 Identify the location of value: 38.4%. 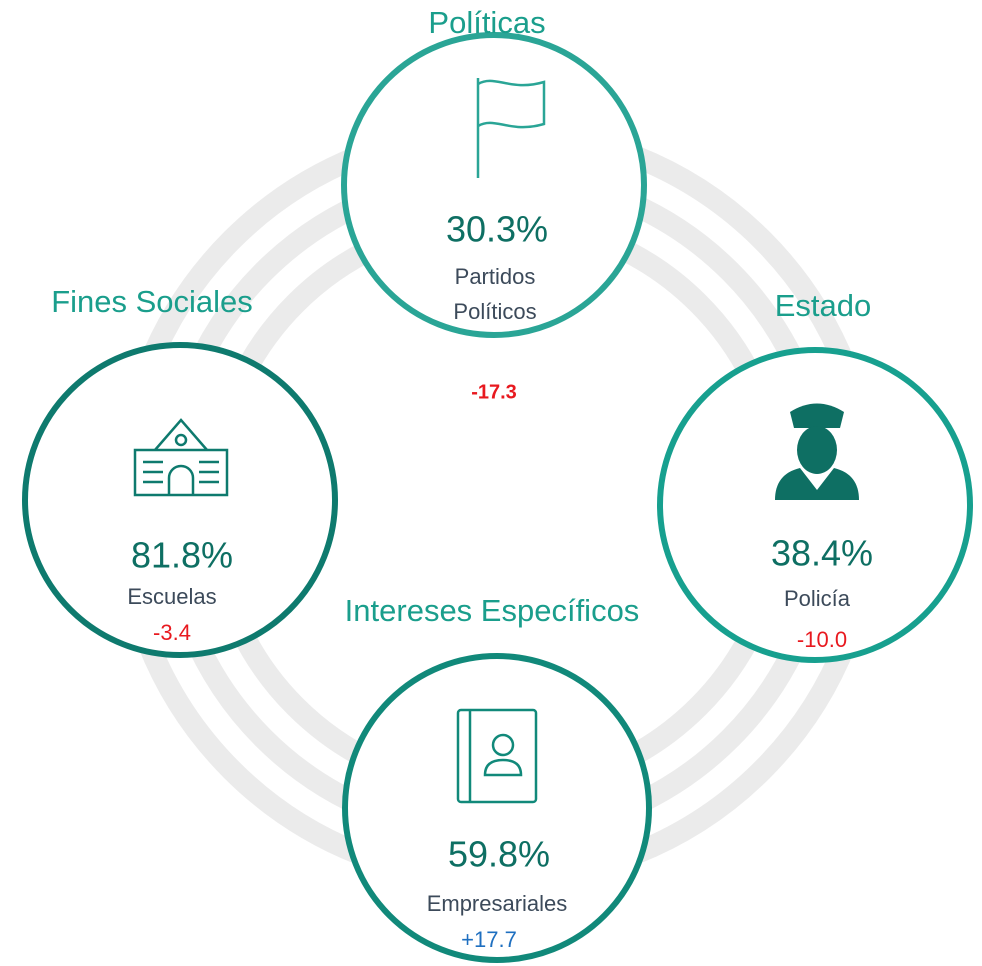
(822, 553).